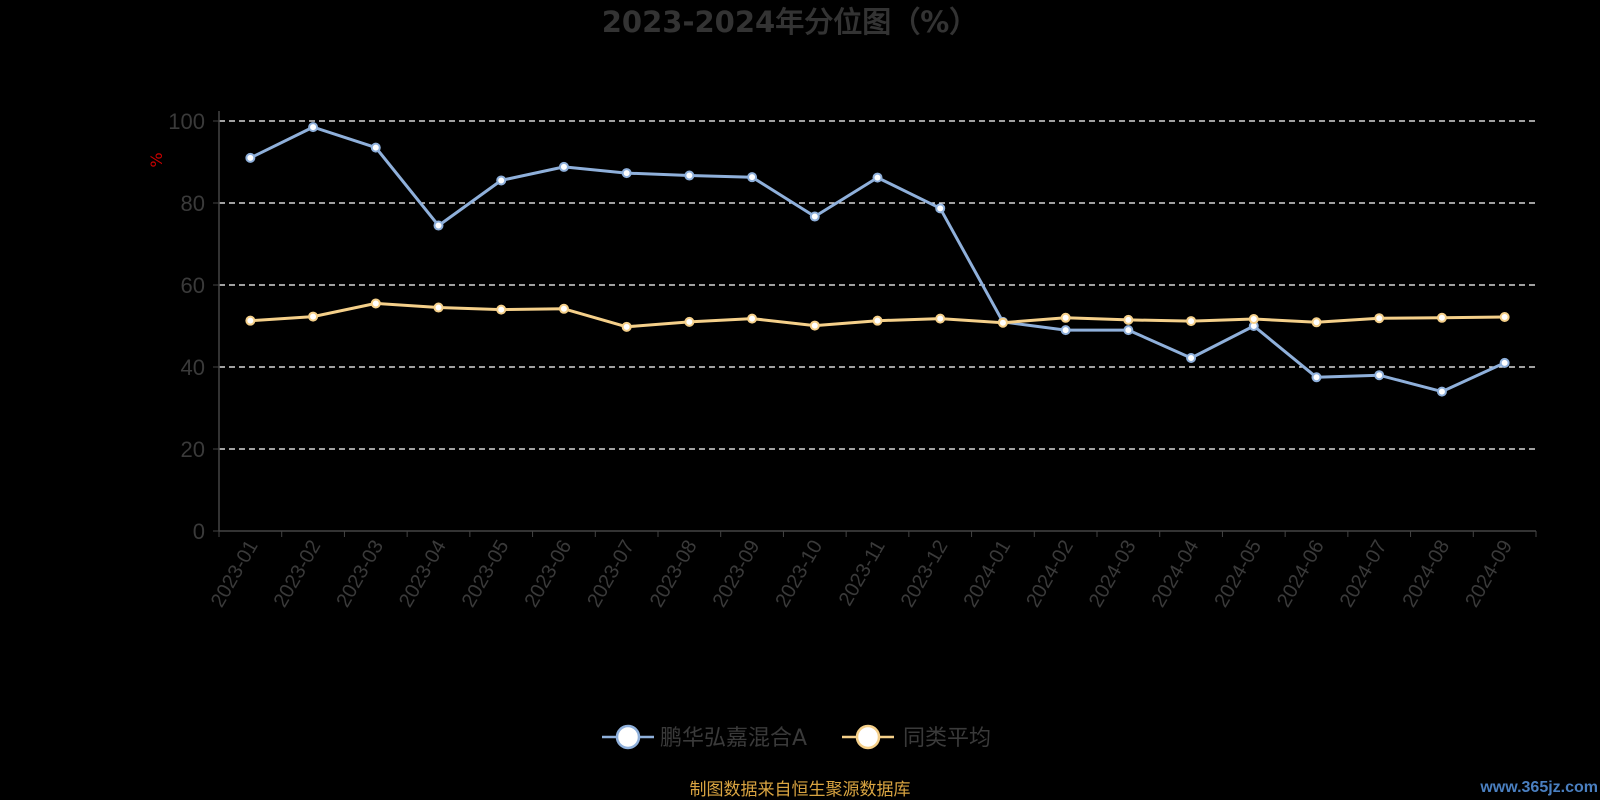 This screenshot has height=800, width=1600. What do you see at coordinates (298, 574) in the screenshot?
I see `x-tick-label: 2023-02` at bounding box center [298, 574].